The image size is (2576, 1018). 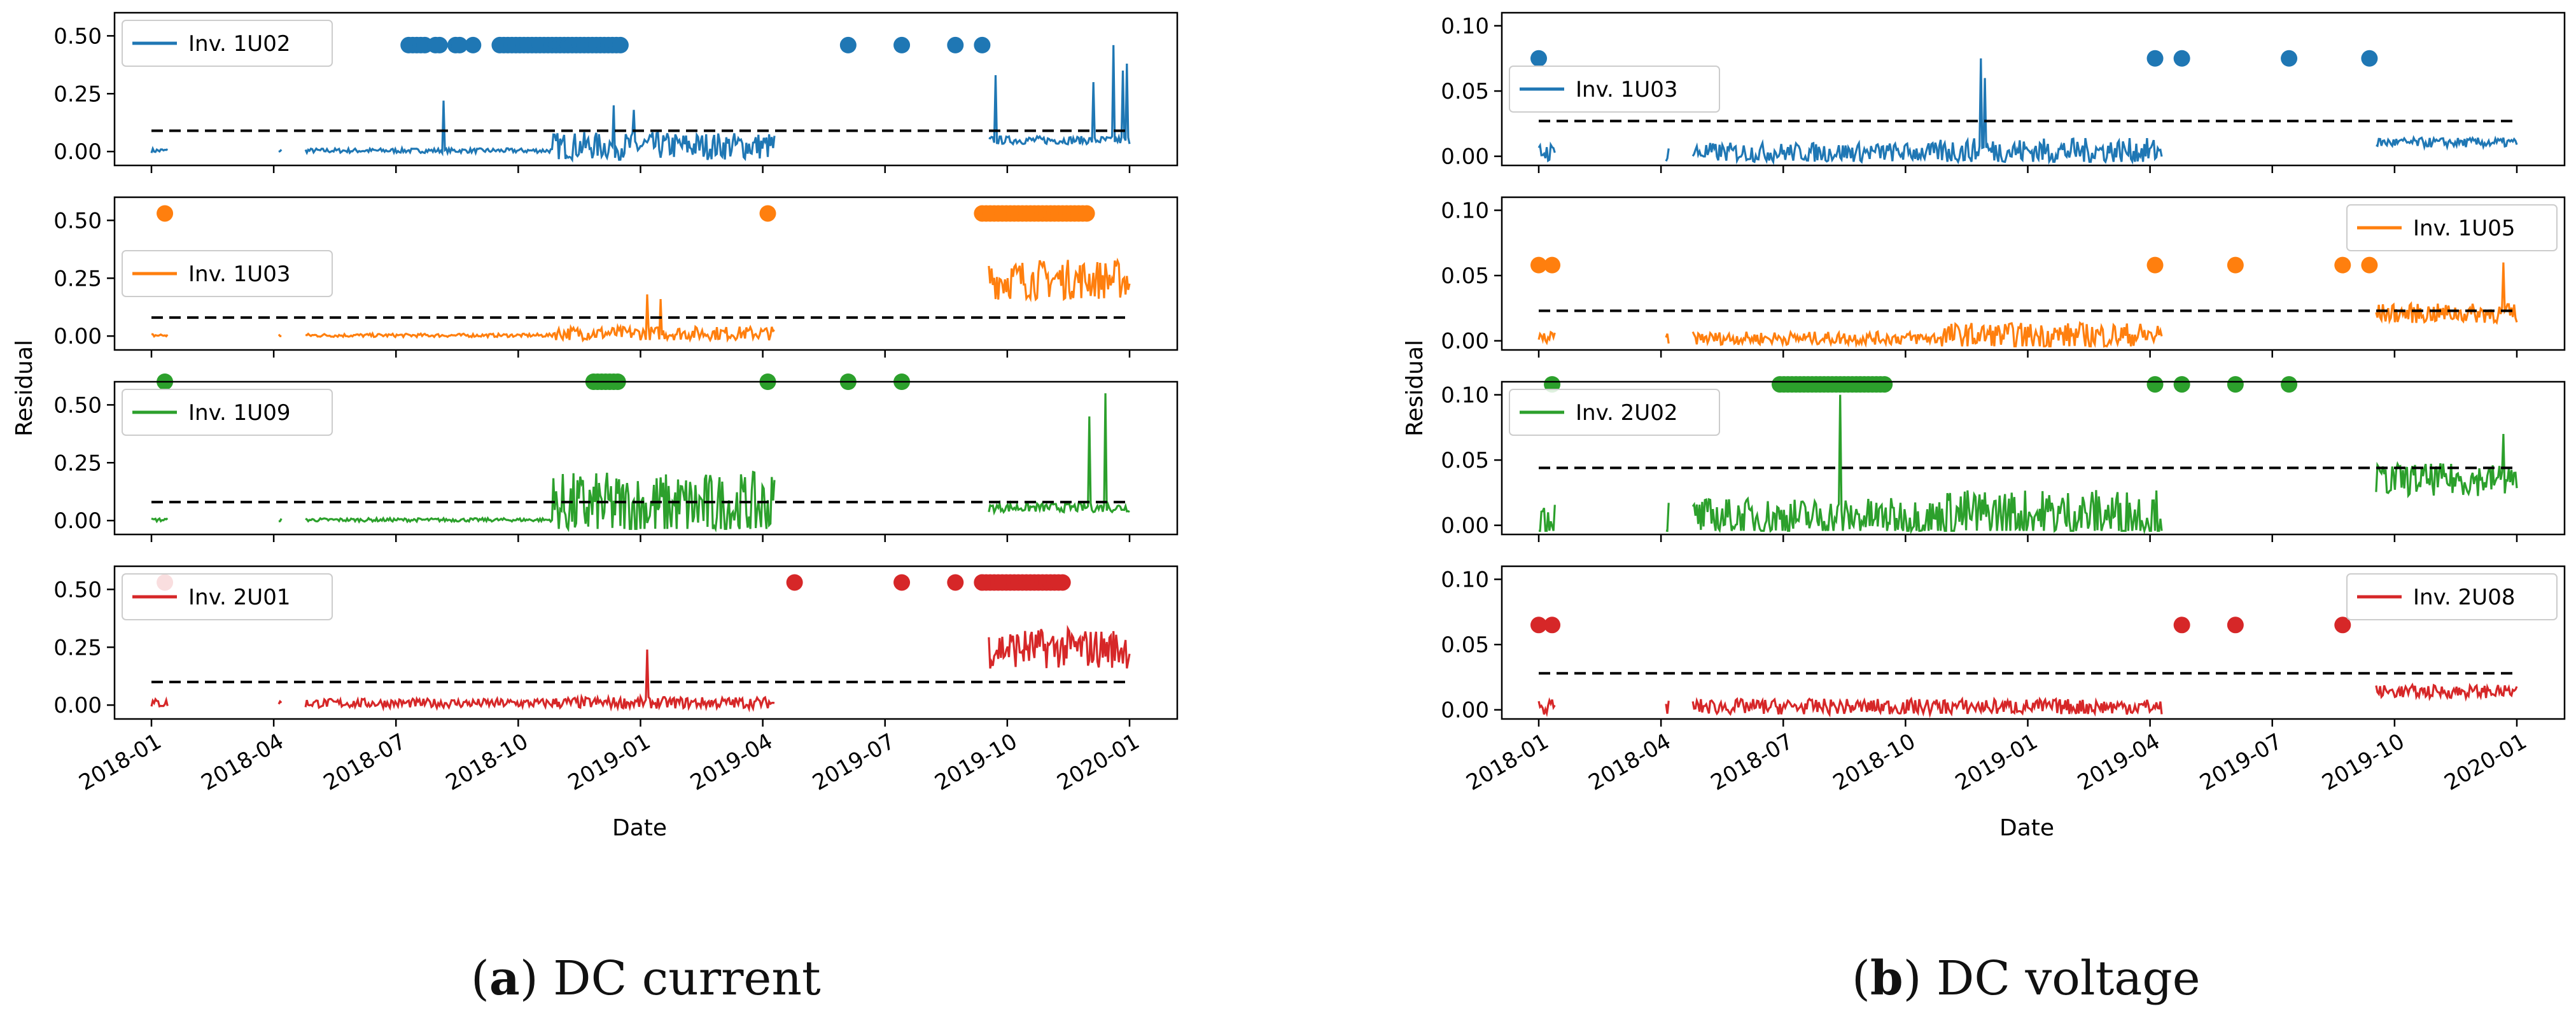 I want to click on legend: Inv. 1U09, so click(x=227, y=412).